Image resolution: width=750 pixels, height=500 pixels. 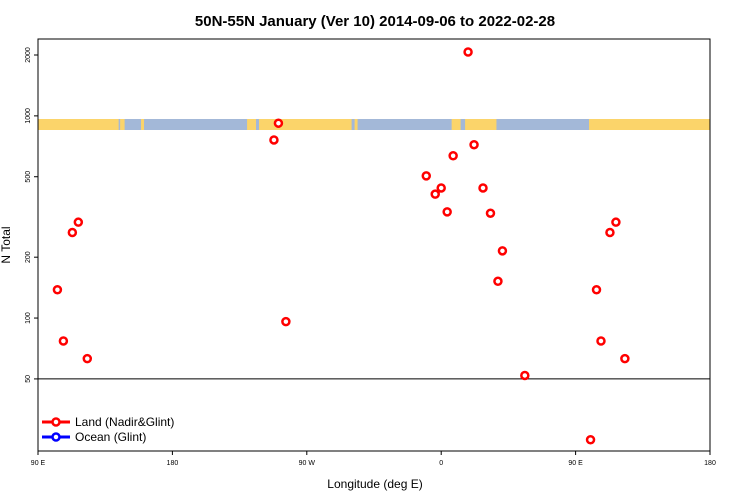 What do you see at coordinates (441, 463) in the screenshot?
I see `x-tick-label: 0` at bounding box center [441, 463].